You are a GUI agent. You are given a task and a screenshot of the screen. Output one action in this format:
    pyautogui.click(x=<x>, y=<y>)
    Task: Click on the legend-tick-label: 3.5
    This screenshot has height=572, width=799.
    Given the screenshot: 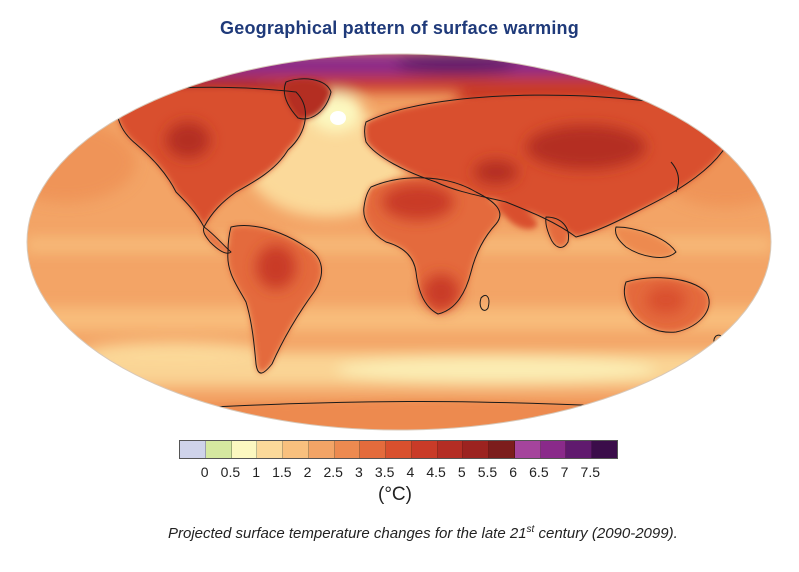 What is the action you would take?
    pyautogui.click(x=384, y=472)
    